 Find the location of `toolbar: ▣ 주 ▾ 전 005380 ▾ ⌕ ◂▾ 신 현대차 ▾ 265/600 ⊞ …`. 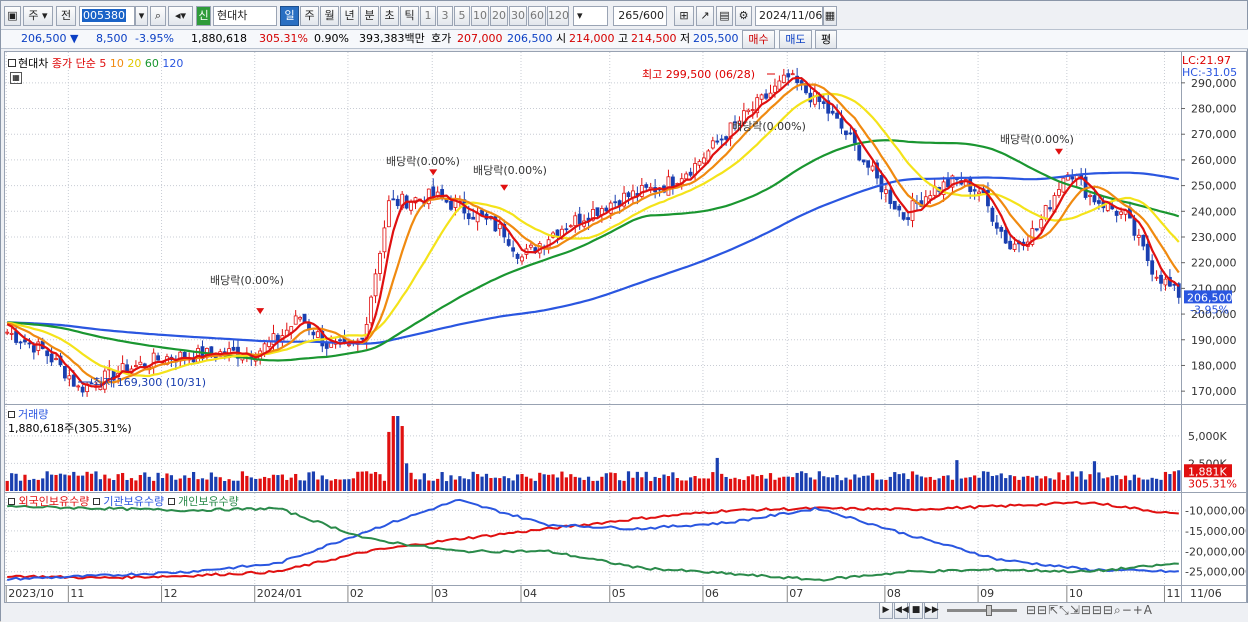

toolbar: ▣ 주 ▾ 전 005380 ▾ ⌕ ◂▾ 신 현대차 ▾ 265/600 ⊞ … is located at coordinates (624, 16).